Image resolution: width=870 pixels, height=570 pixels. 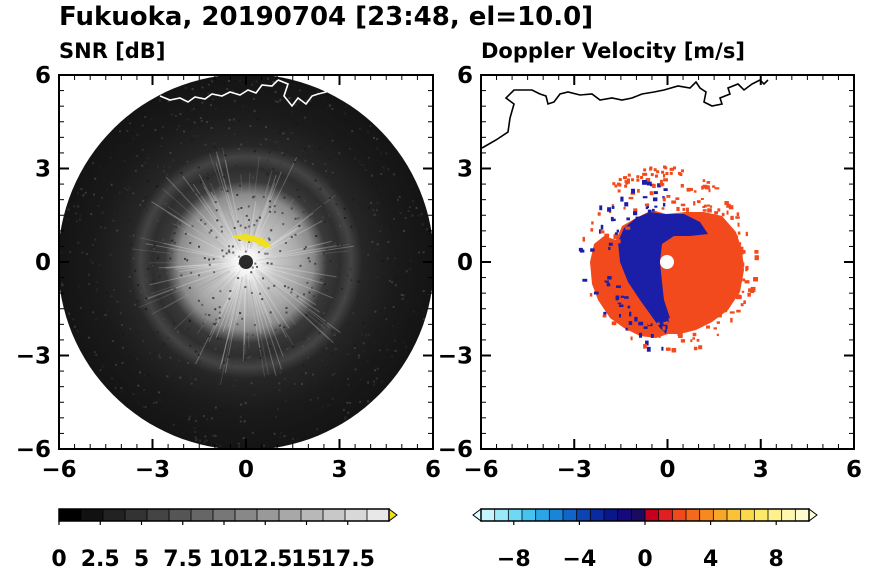 What do you see at coordinates (465, 76) in the screenshot?
I see `y-tick-label: 6` at bounding box center [465, 76].